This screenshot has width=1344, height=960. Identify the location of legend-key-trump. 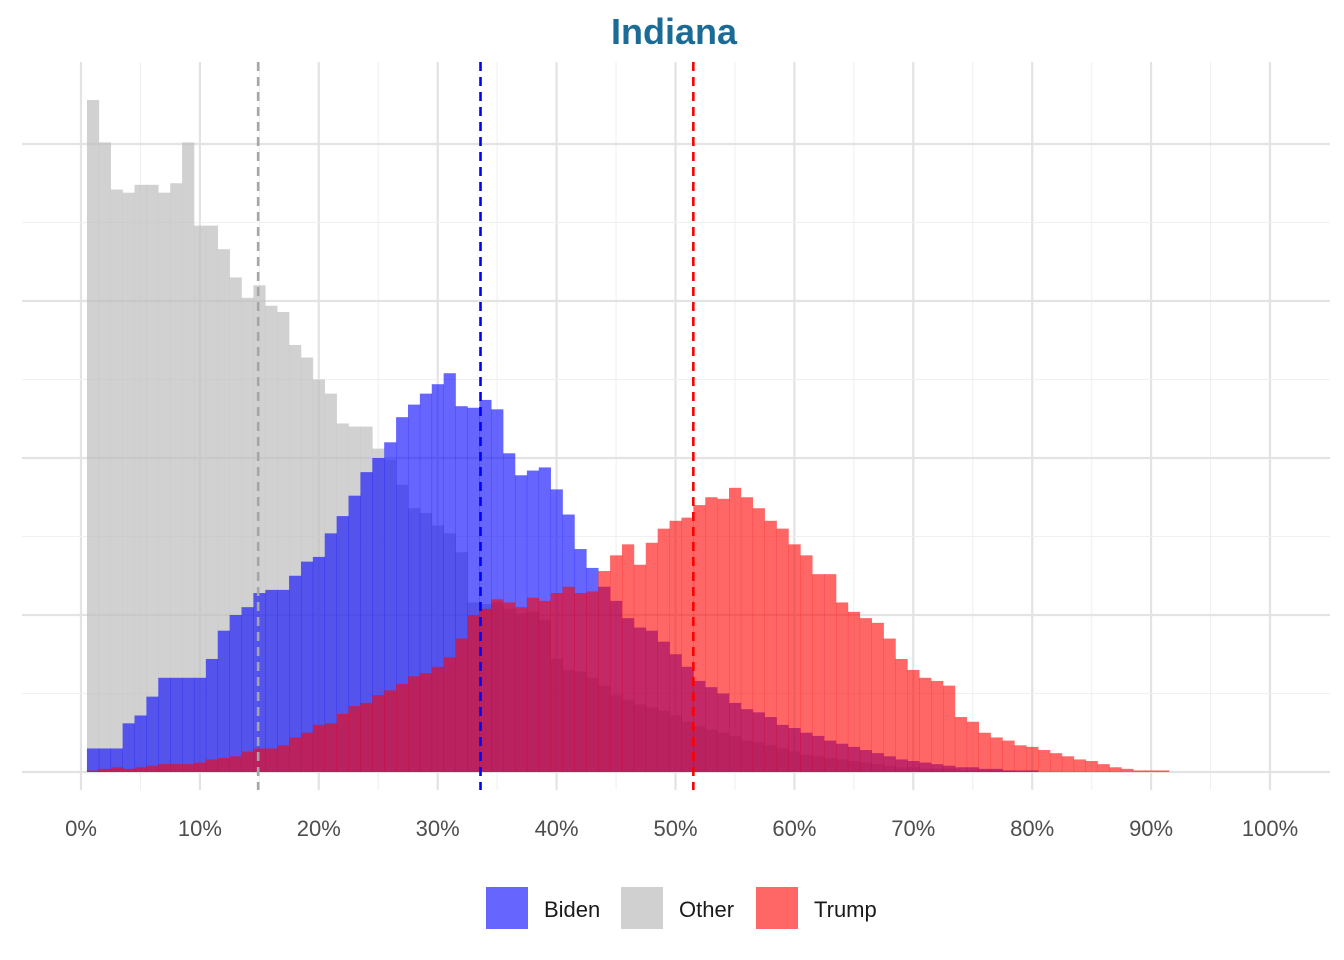
(777, 908).